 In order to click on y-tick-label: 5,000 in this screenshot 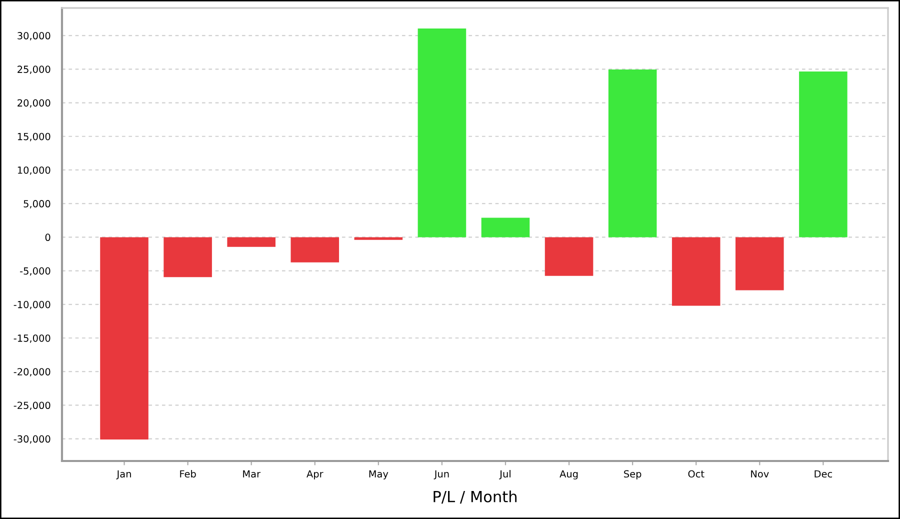, I will do `click(37, 204)`.